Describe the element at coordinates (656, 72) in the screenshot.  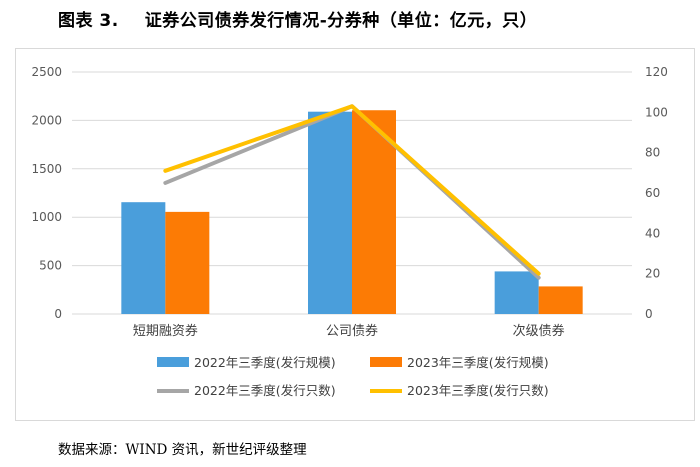
I see `right-axis-tick-label: 120` at that location.